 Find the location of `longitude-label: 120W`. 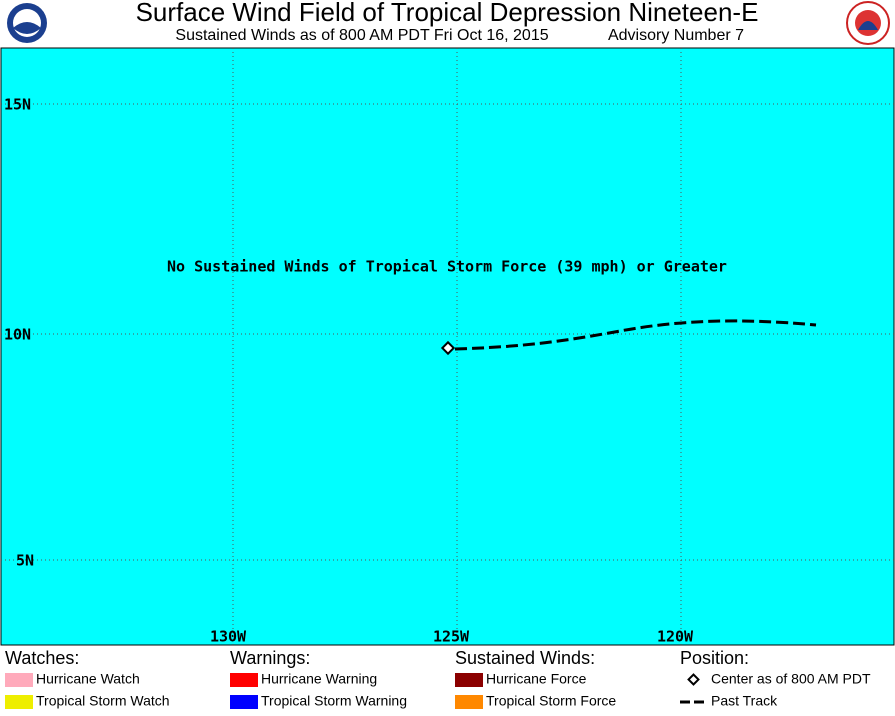

longitude-label: 120W is located at coordinates (675, 637).